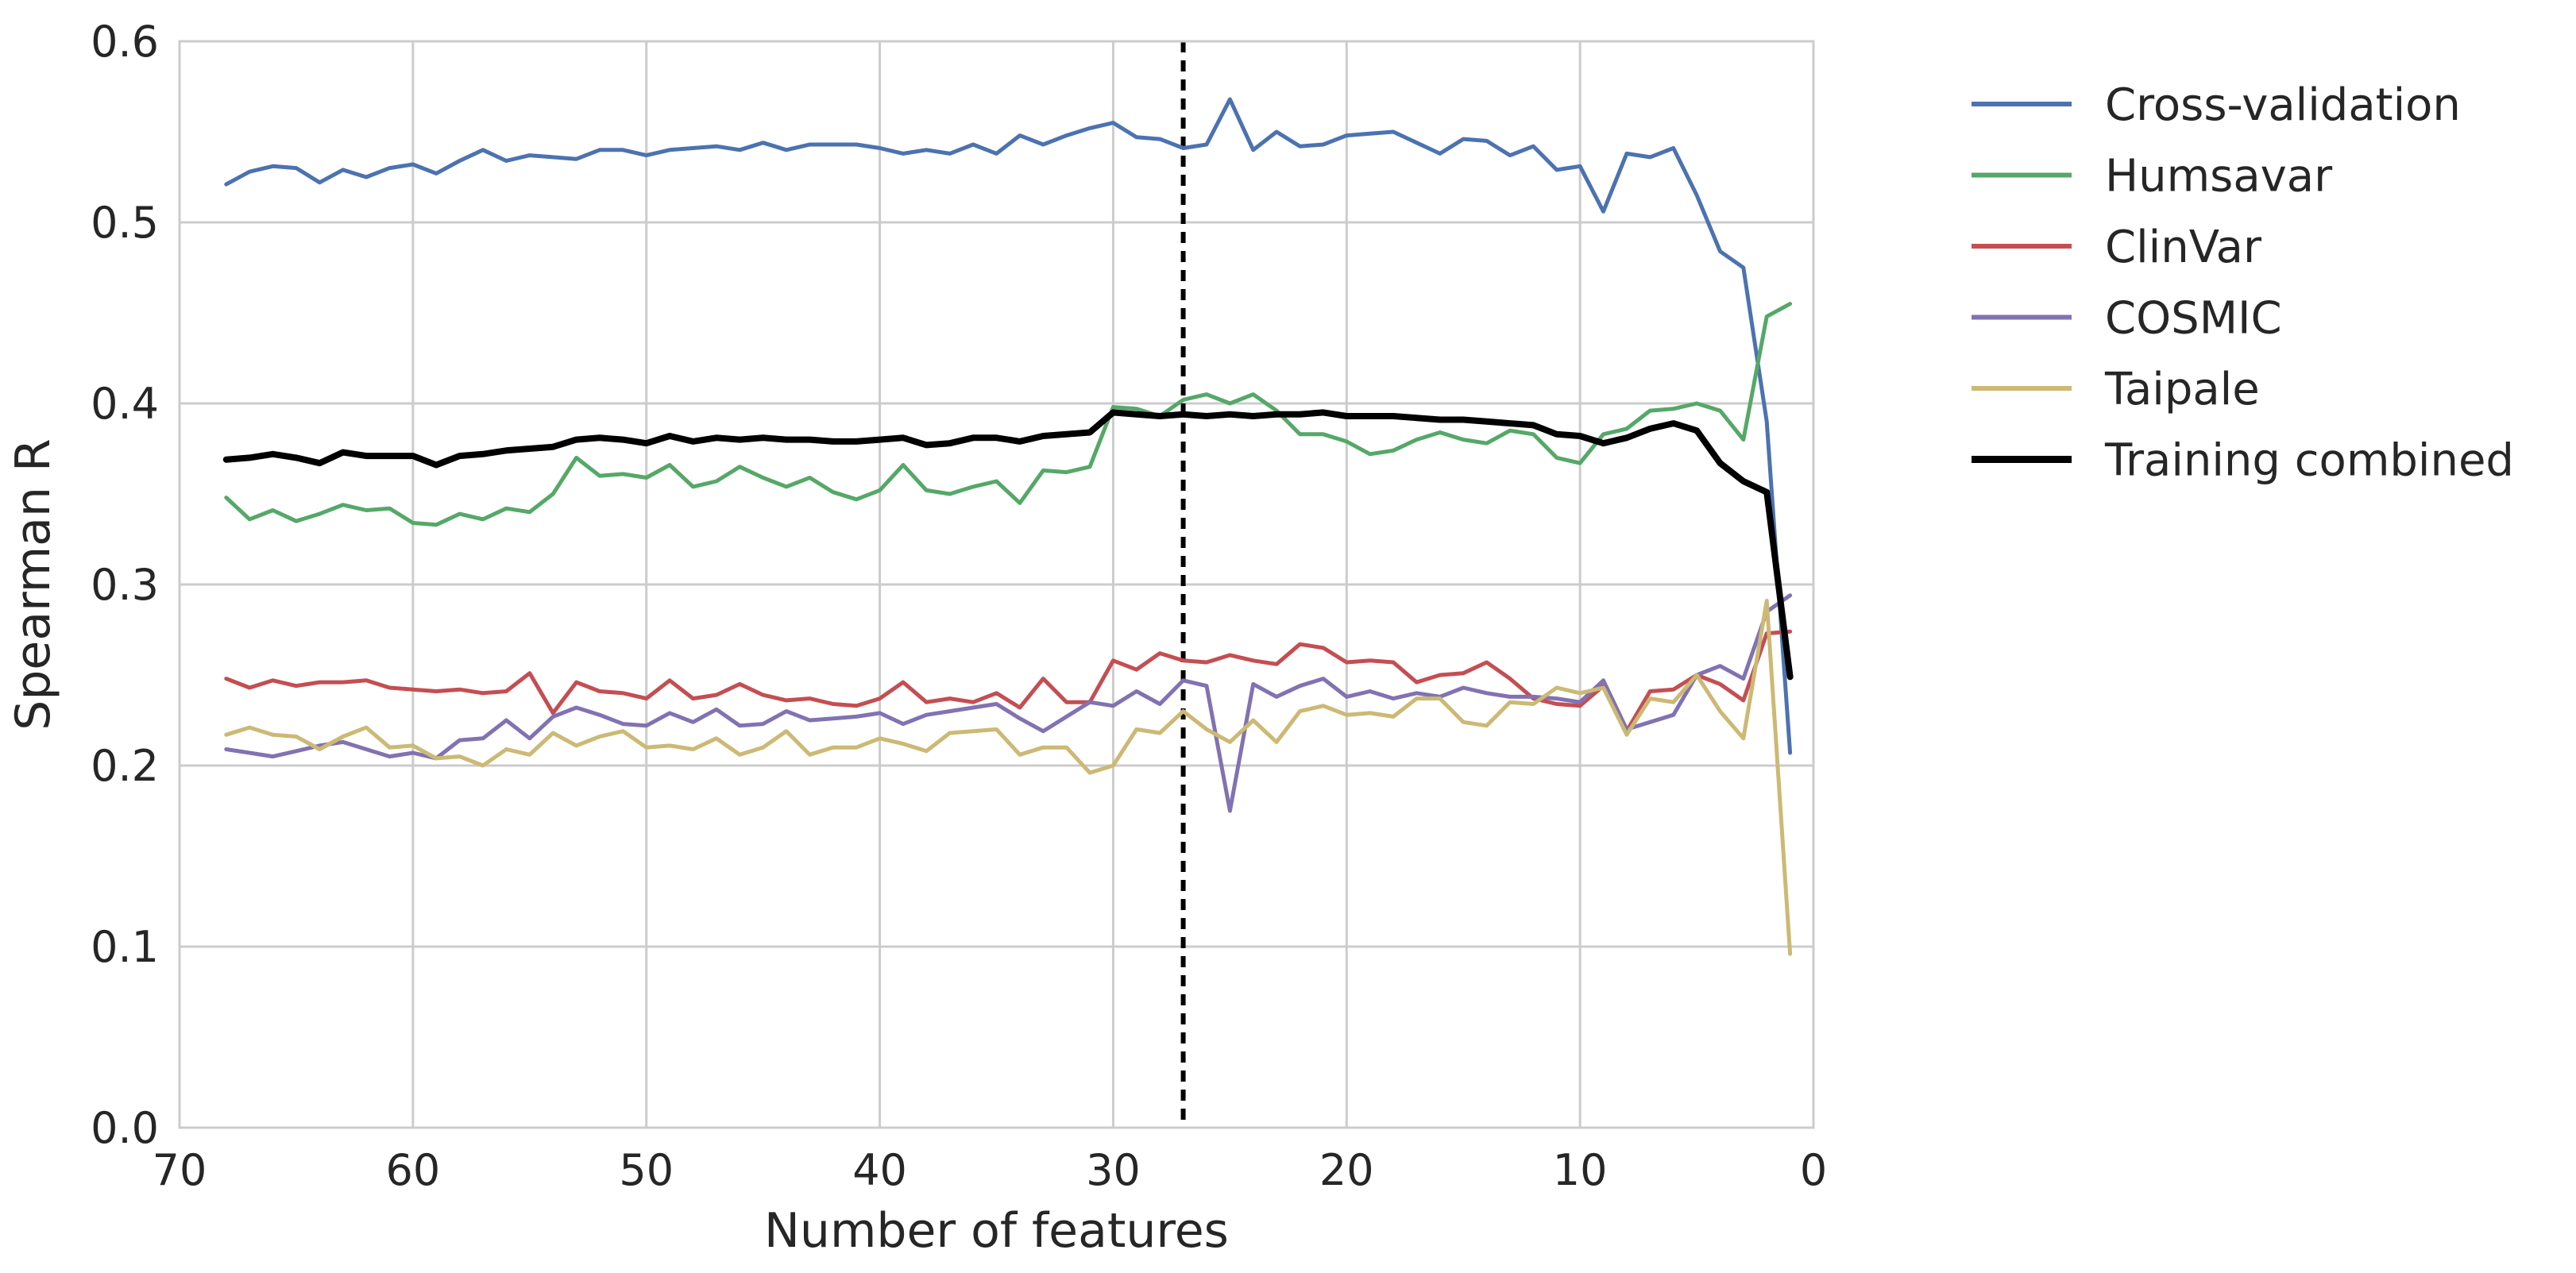  What do you see at coordinates (1113, 1170) in the screenshot?
I see `x-tick-label: 30` at bounding box center [1113, 1170].